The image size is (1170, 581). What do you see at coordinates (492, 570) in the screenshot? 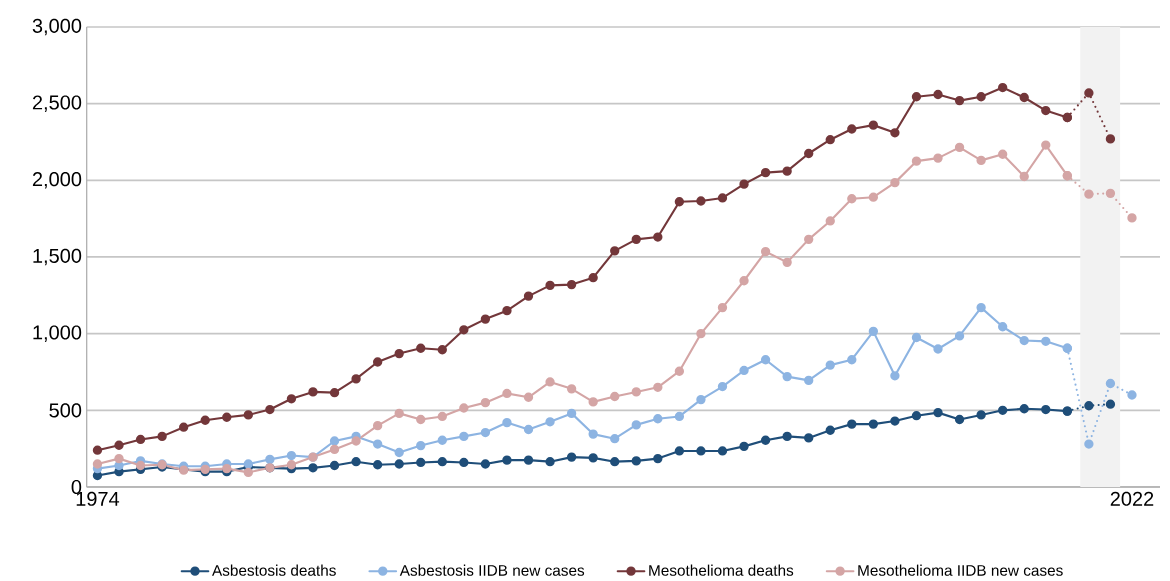
I see `legend-label: Asbestosis IIDB new cases` at bounding box center [492, 570].